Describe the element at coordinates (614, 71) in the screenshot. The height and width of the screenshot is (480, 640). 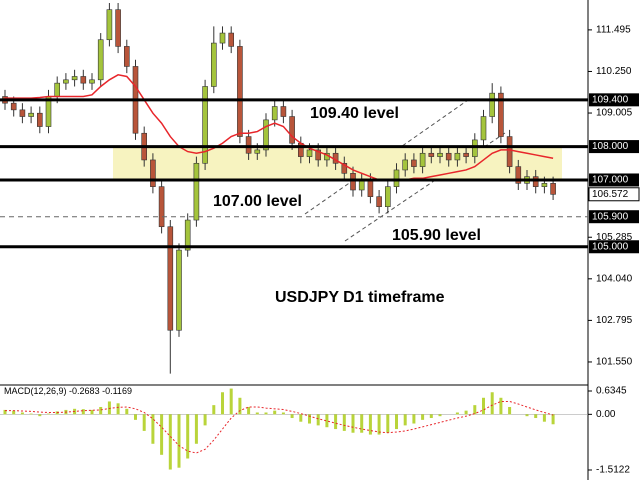
I see `y-tick-label: 110.250` at that location.